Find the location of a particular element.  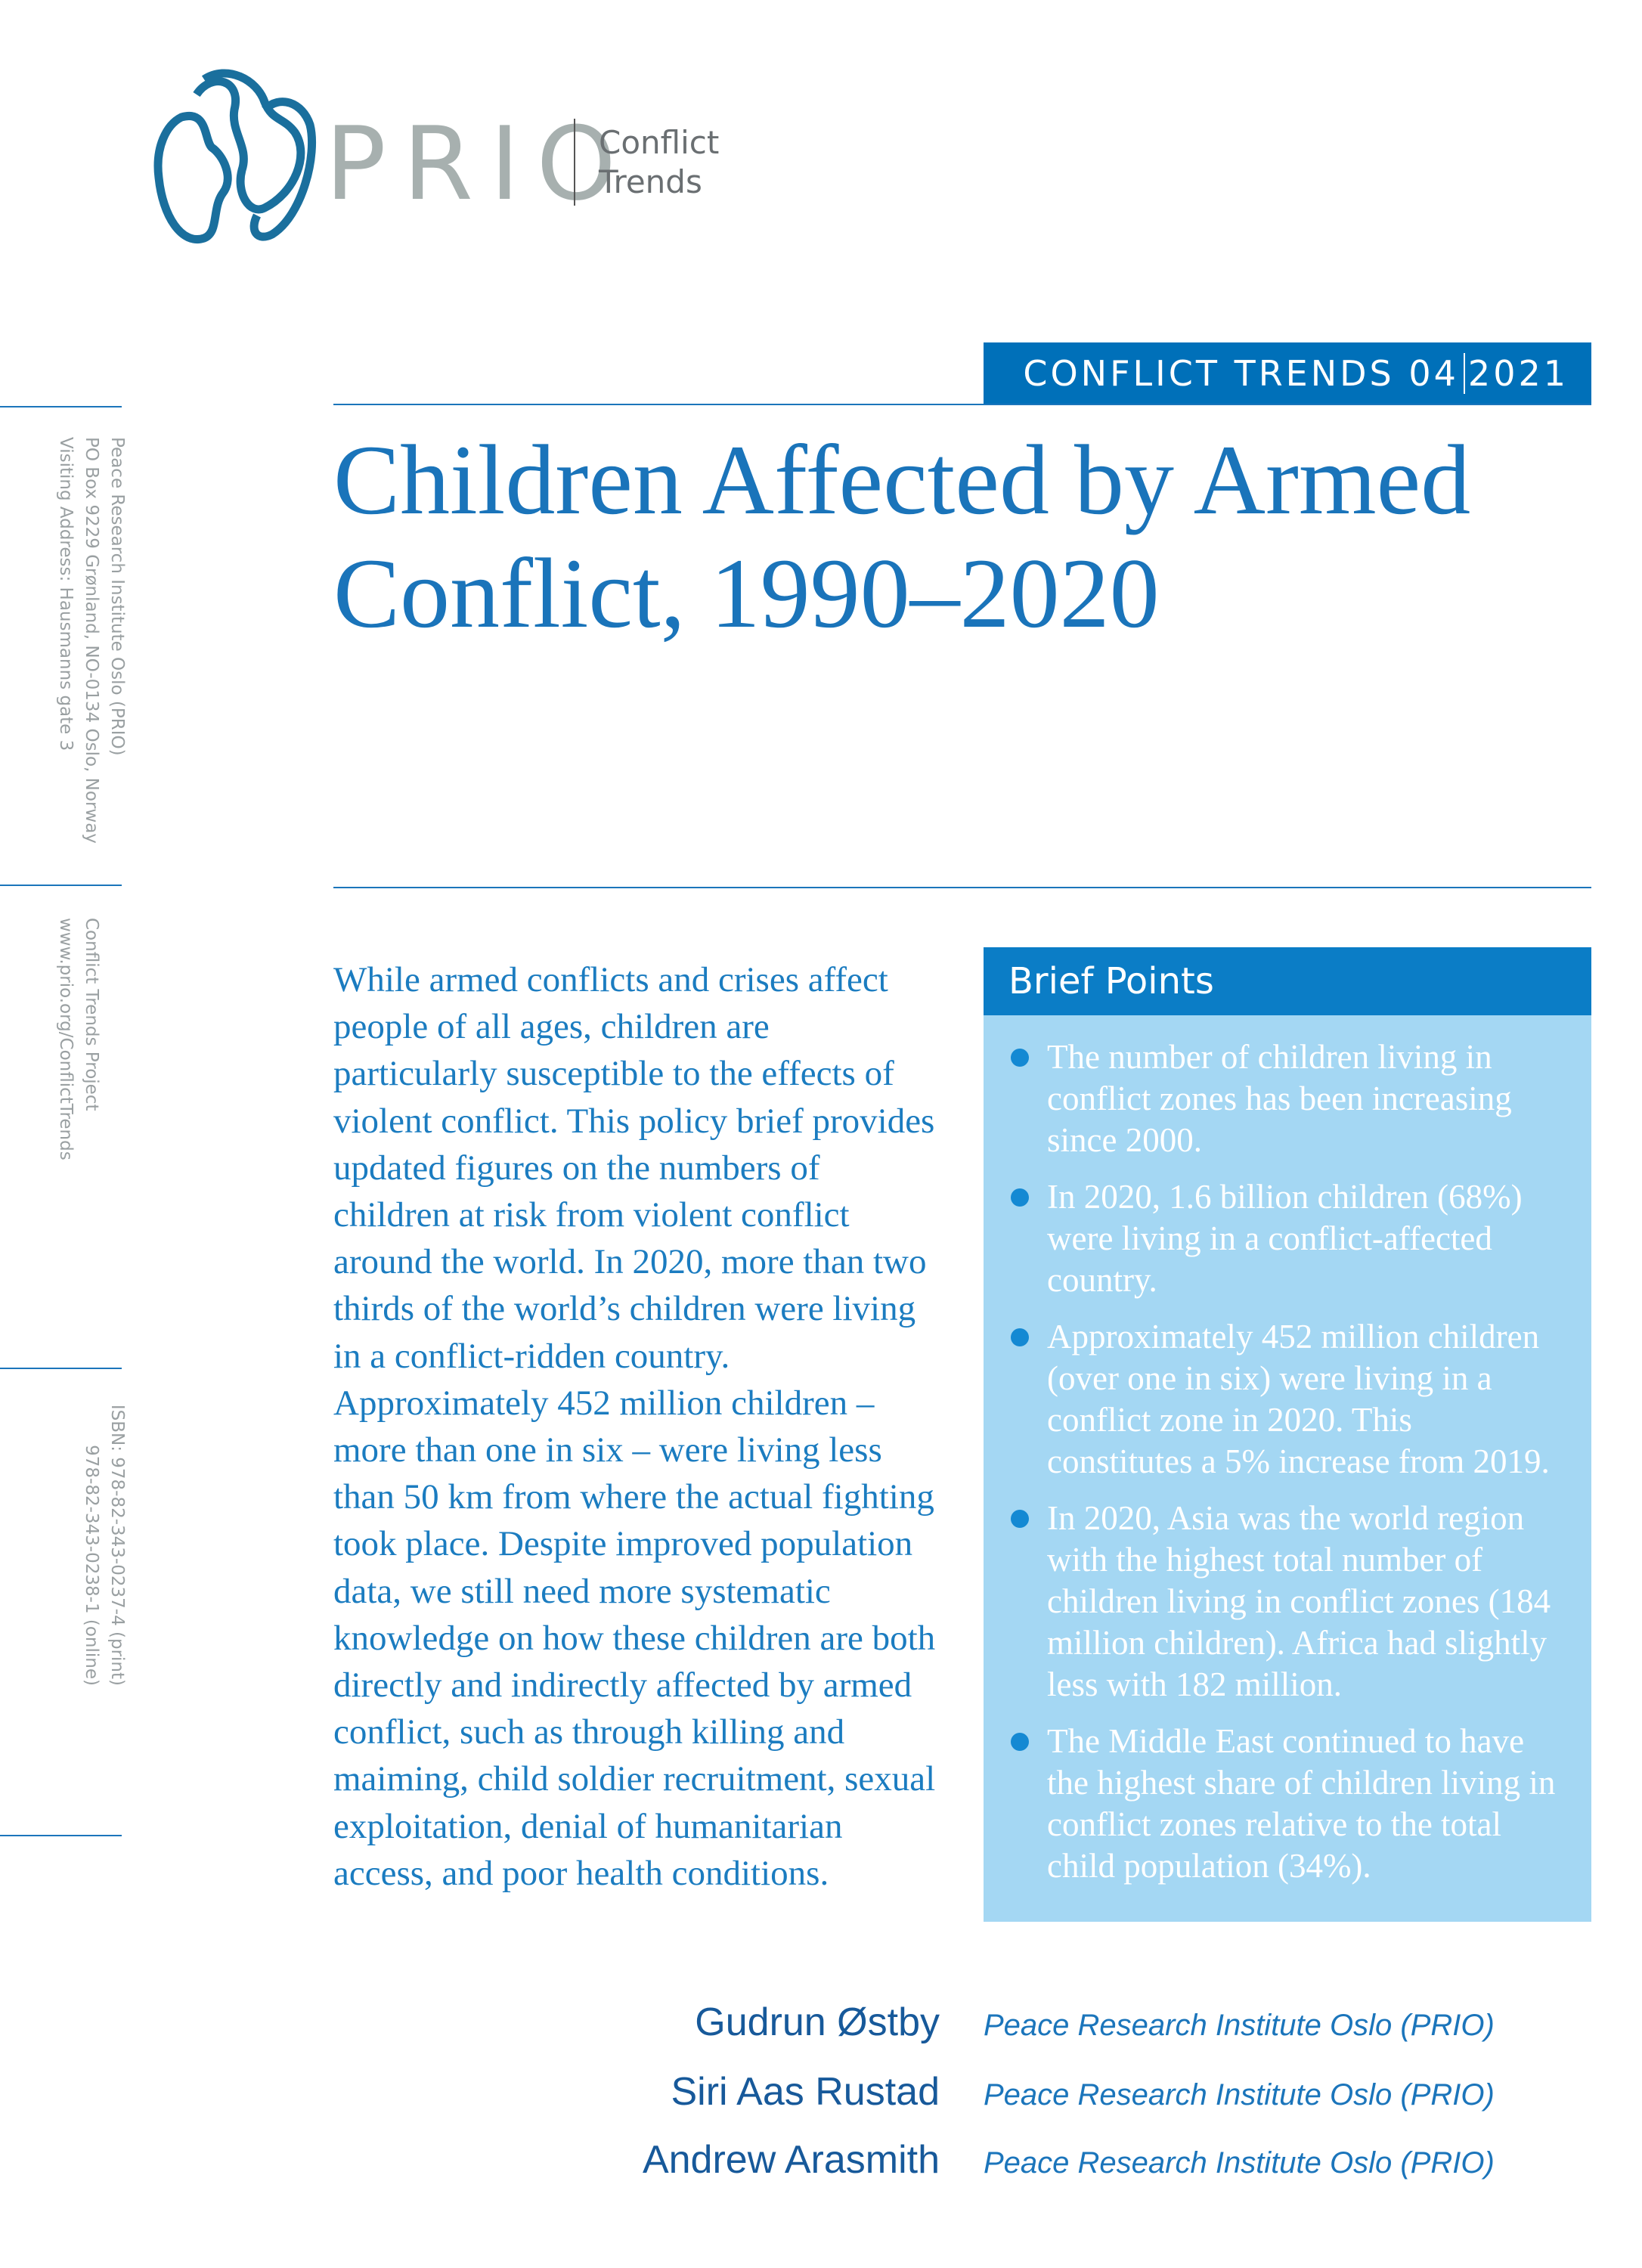

logo-series-line: Conflict is located at coordinates (659, 142).